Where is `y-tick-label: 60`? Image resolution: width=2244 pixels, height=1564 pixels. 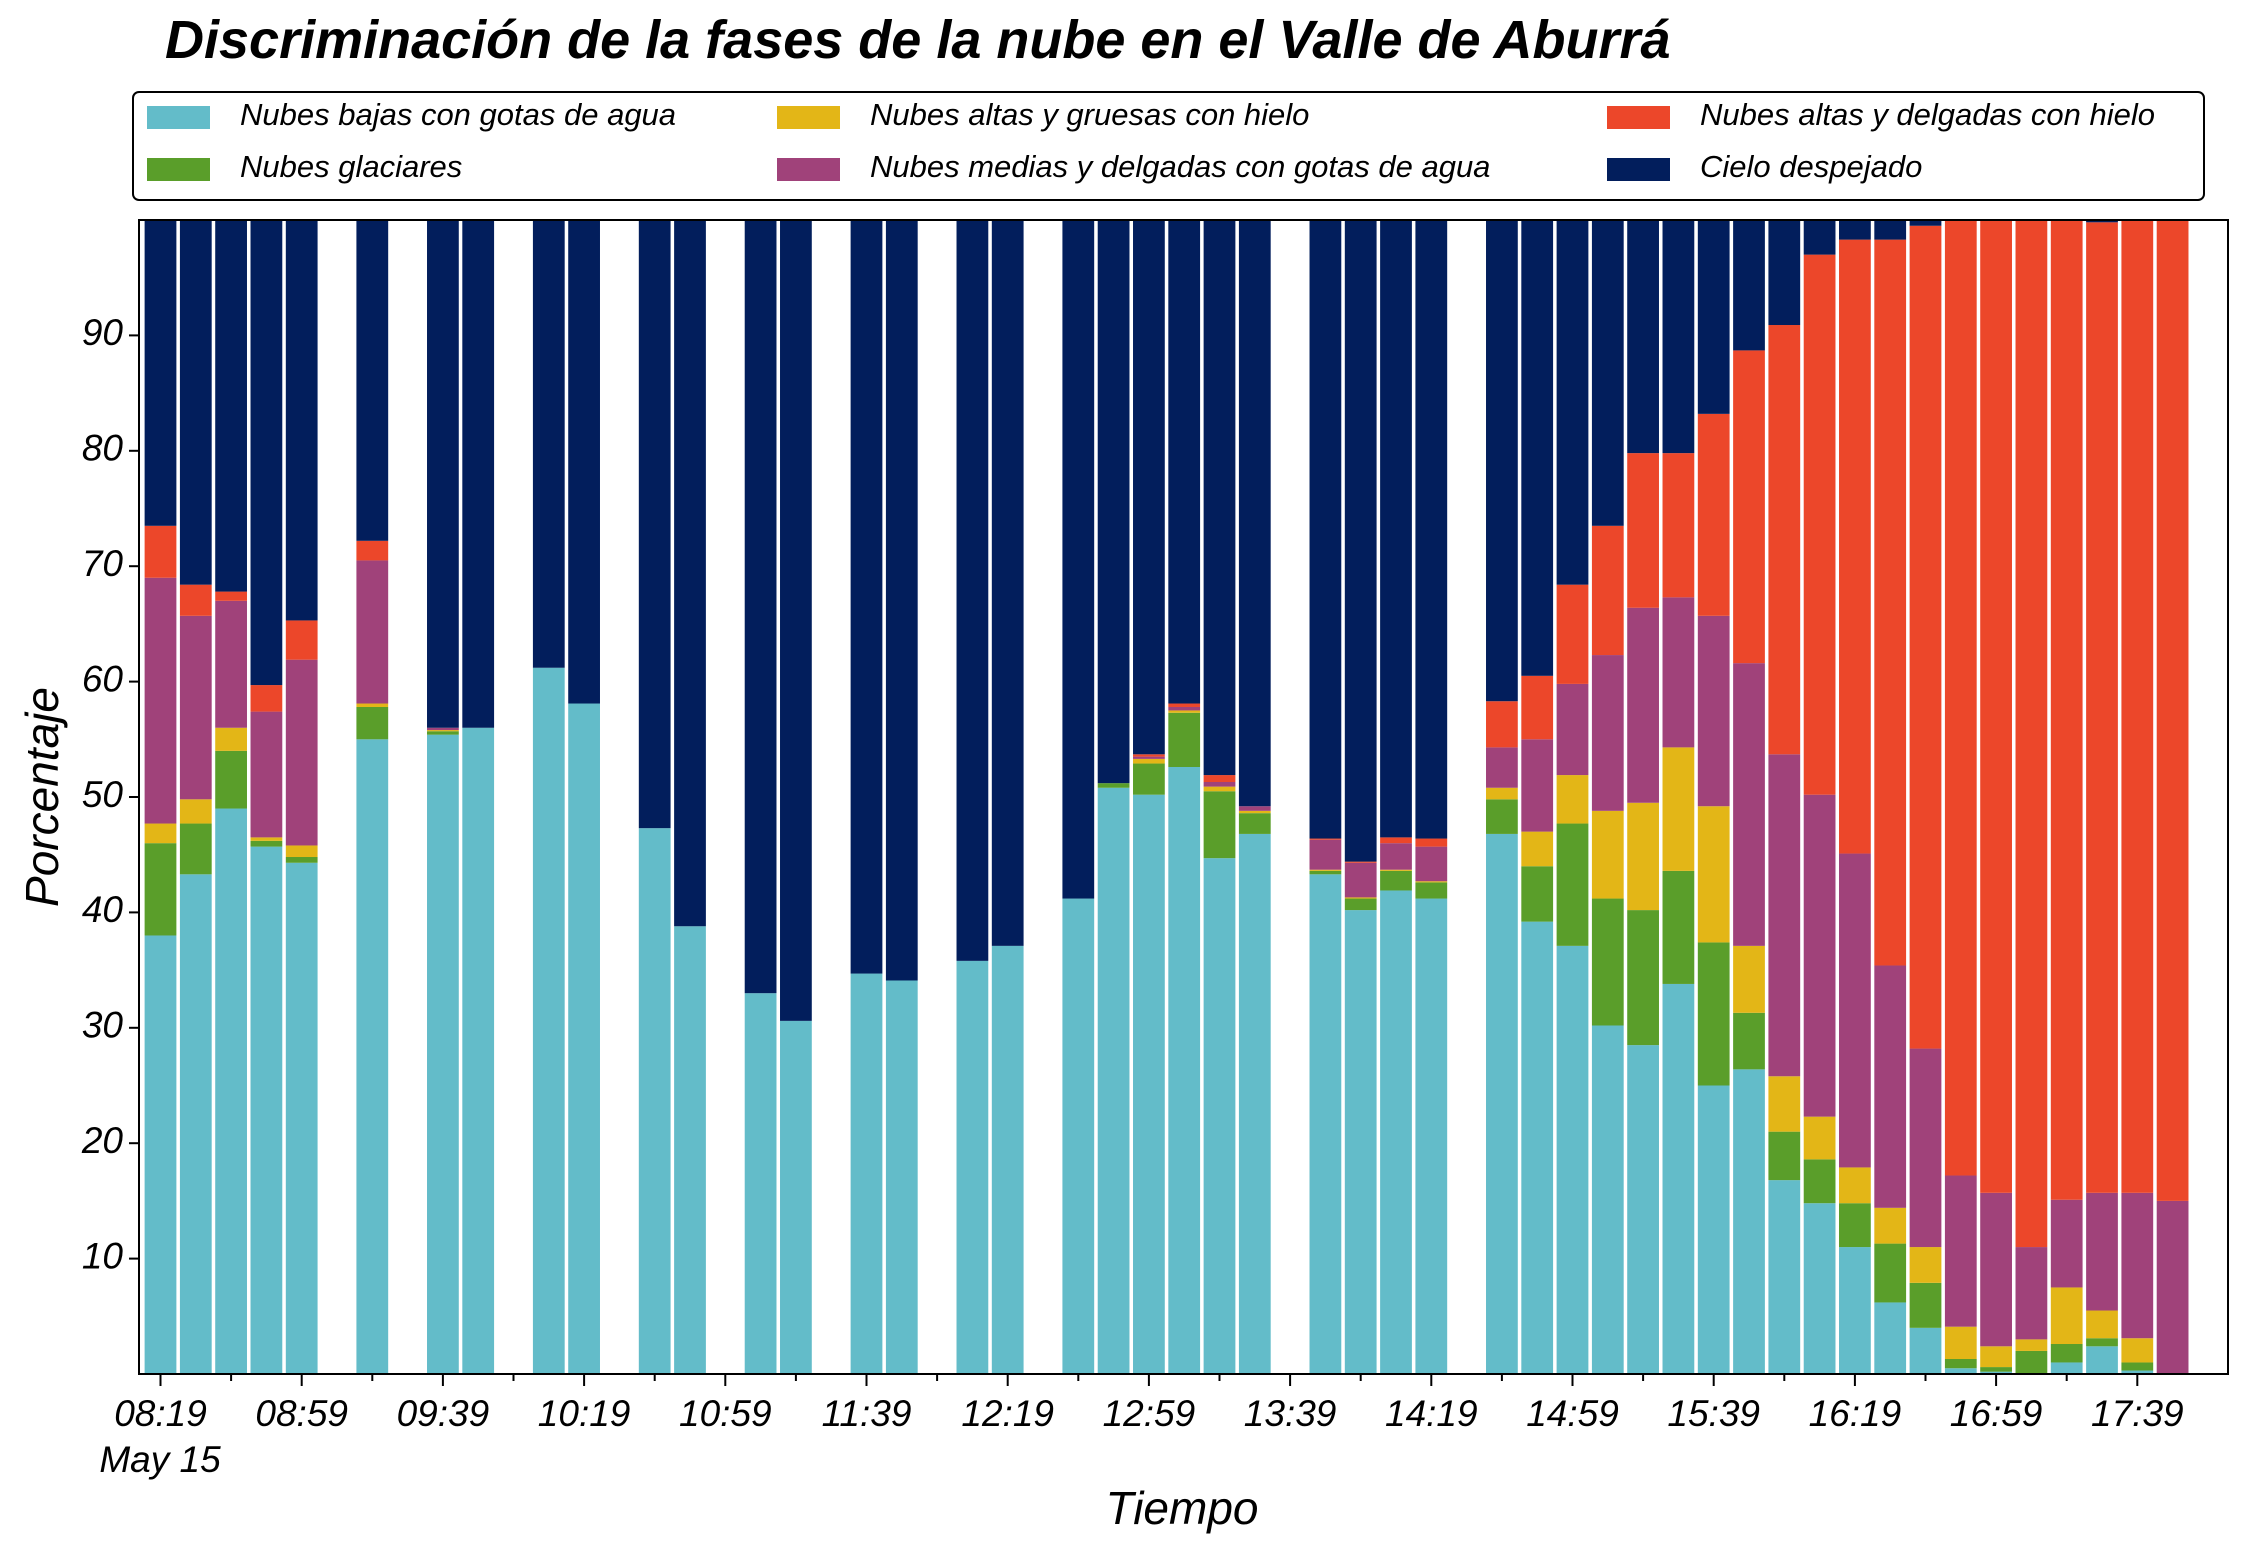
y-tick-label: 60 is located at coordinates (103, 678).